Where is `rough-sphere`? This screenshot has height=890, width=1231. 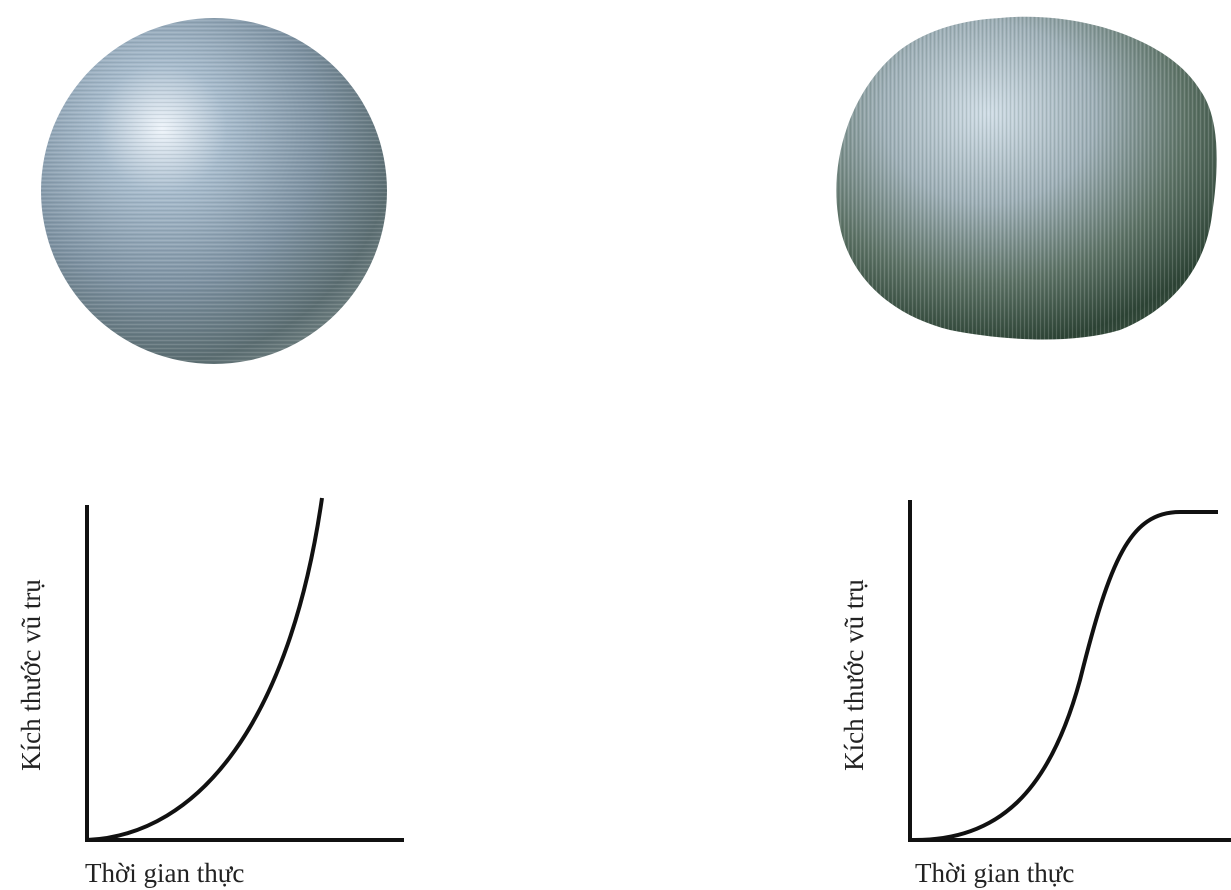 rough-sphere is located at coordinates (1026, 178).